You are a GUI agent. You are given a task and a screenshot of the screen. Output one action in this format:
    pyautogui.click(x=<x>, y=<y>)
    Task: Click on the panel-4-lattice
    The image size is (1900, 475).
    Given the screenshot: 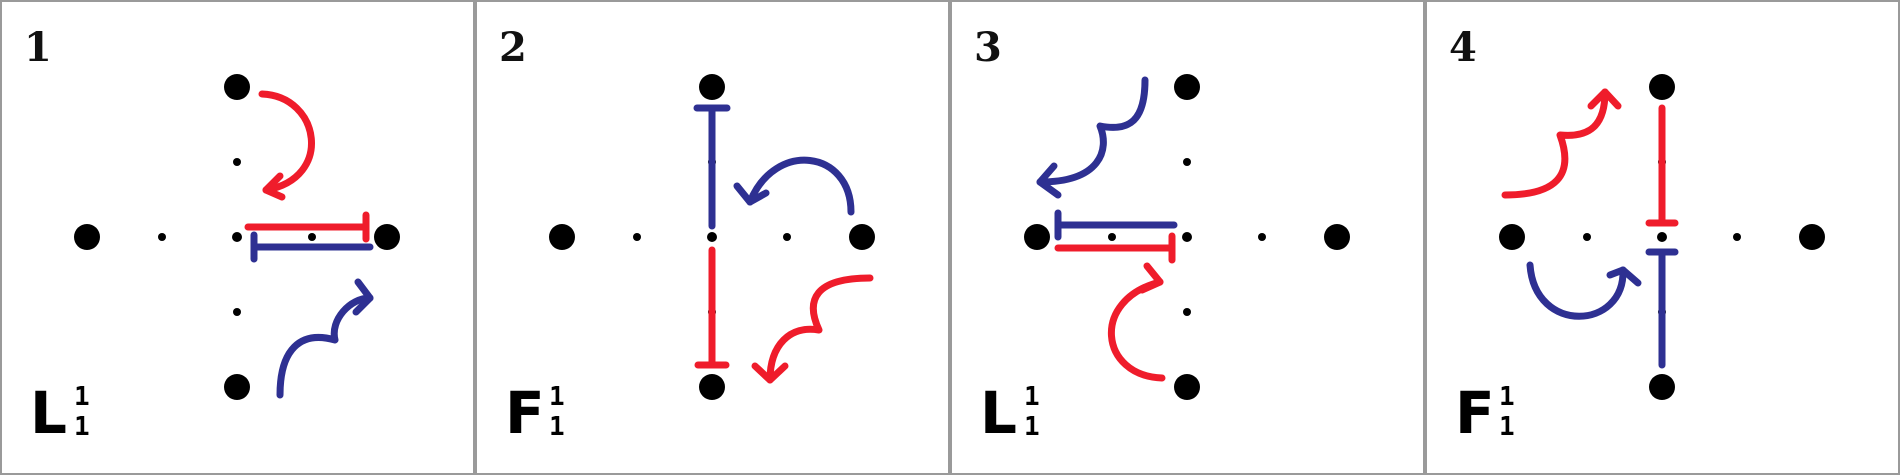 What is the action you would take?
    pyautogui.click(x=1662, y=237)
    